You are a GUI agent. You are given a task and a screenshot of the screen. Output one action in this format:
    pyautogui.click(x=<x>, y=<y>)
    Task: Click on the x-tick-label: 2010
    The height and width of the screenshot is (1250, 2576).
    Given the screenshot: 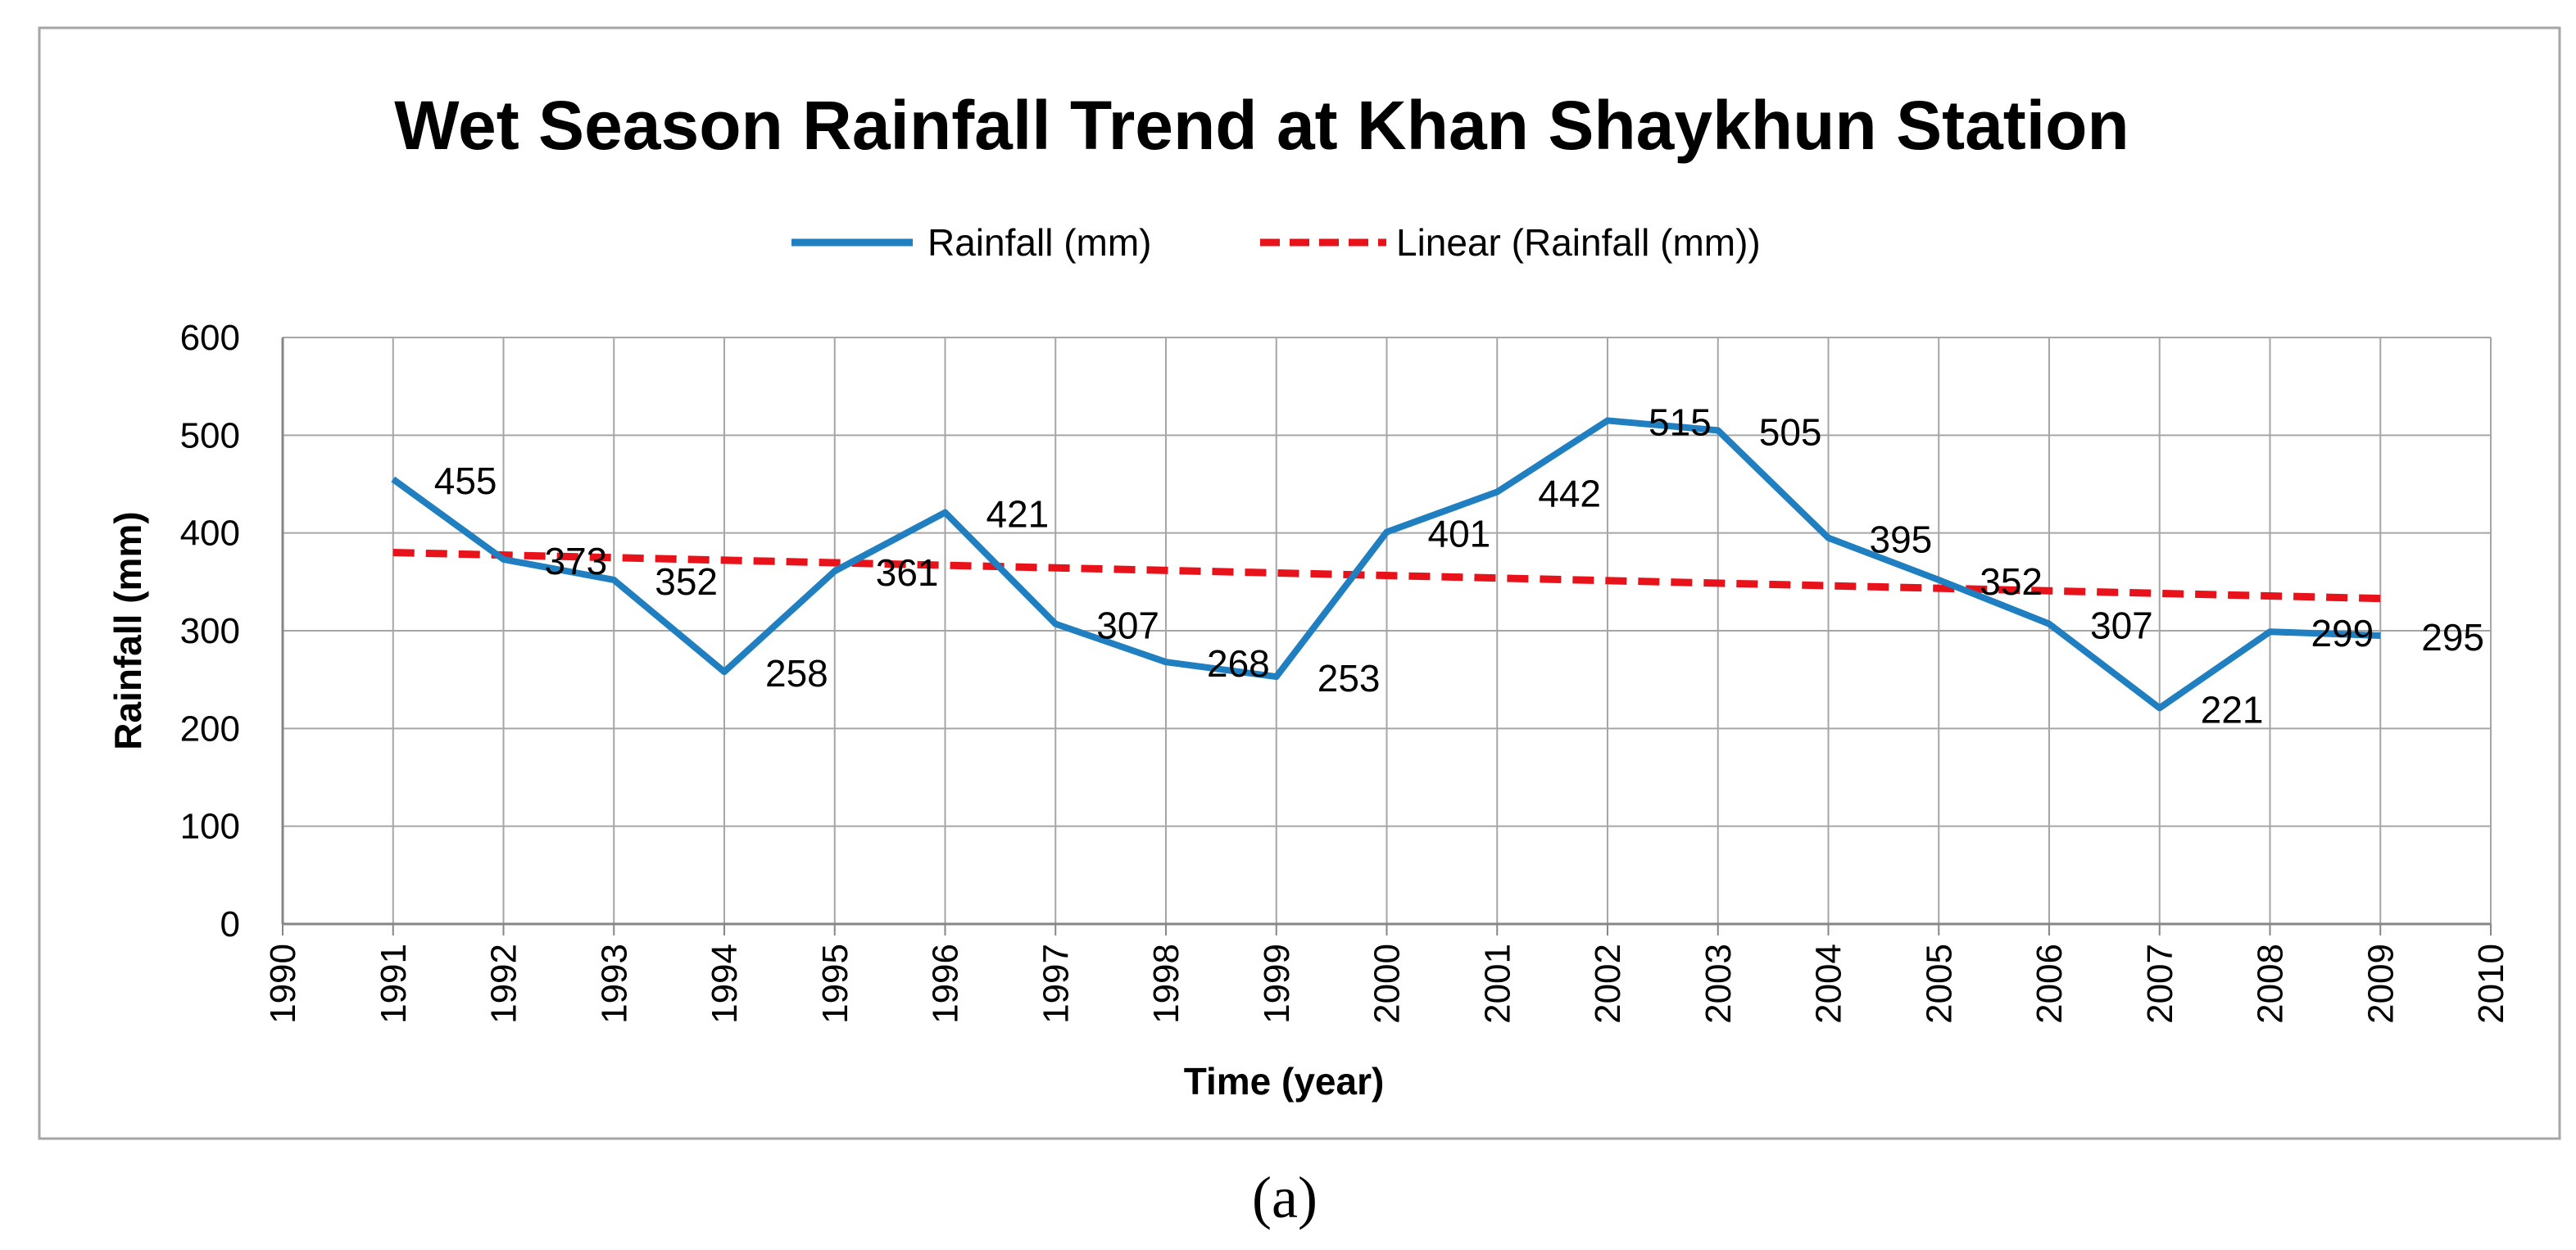 What is the action you would take?
    pyautogui.click(x=2491, y=984)
    